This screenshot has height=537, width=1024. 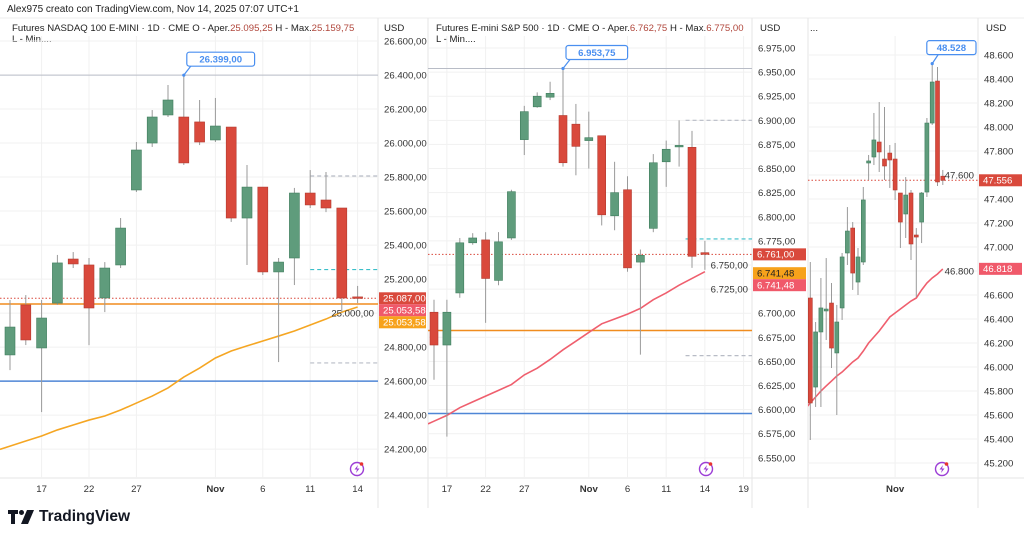 I want to click on chart-2-y-tick-label: 6.775,00, so click(x=776, y=241).